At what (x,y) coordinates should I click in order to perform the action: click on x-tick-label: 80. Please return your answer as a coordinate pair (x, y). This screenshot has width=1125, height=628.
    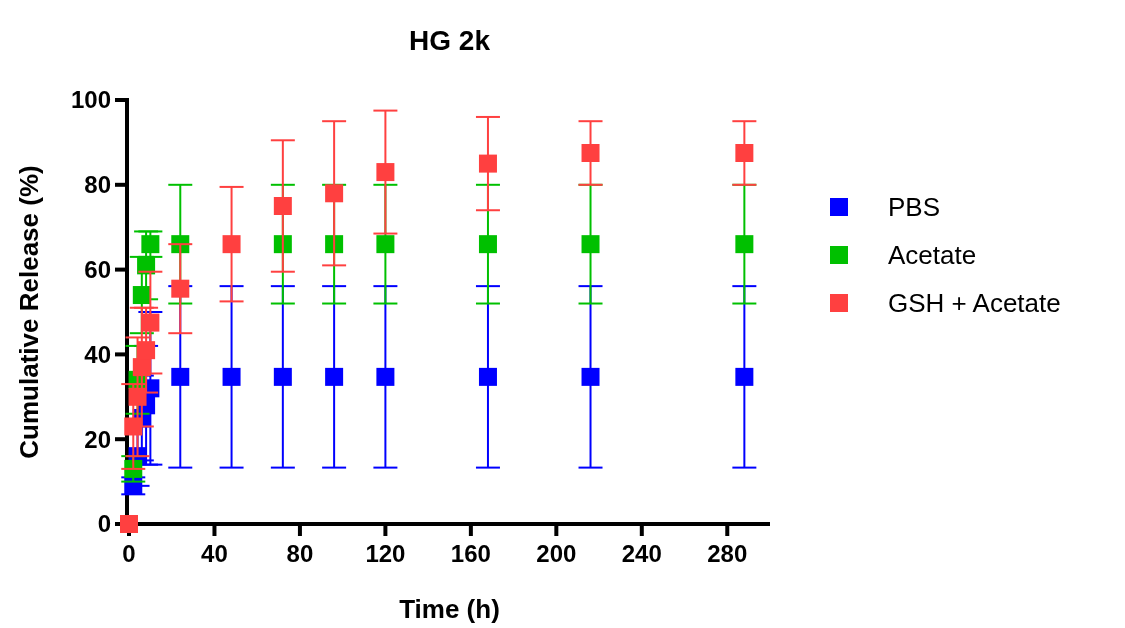
    Looking at the image, I should click on (300, 553).